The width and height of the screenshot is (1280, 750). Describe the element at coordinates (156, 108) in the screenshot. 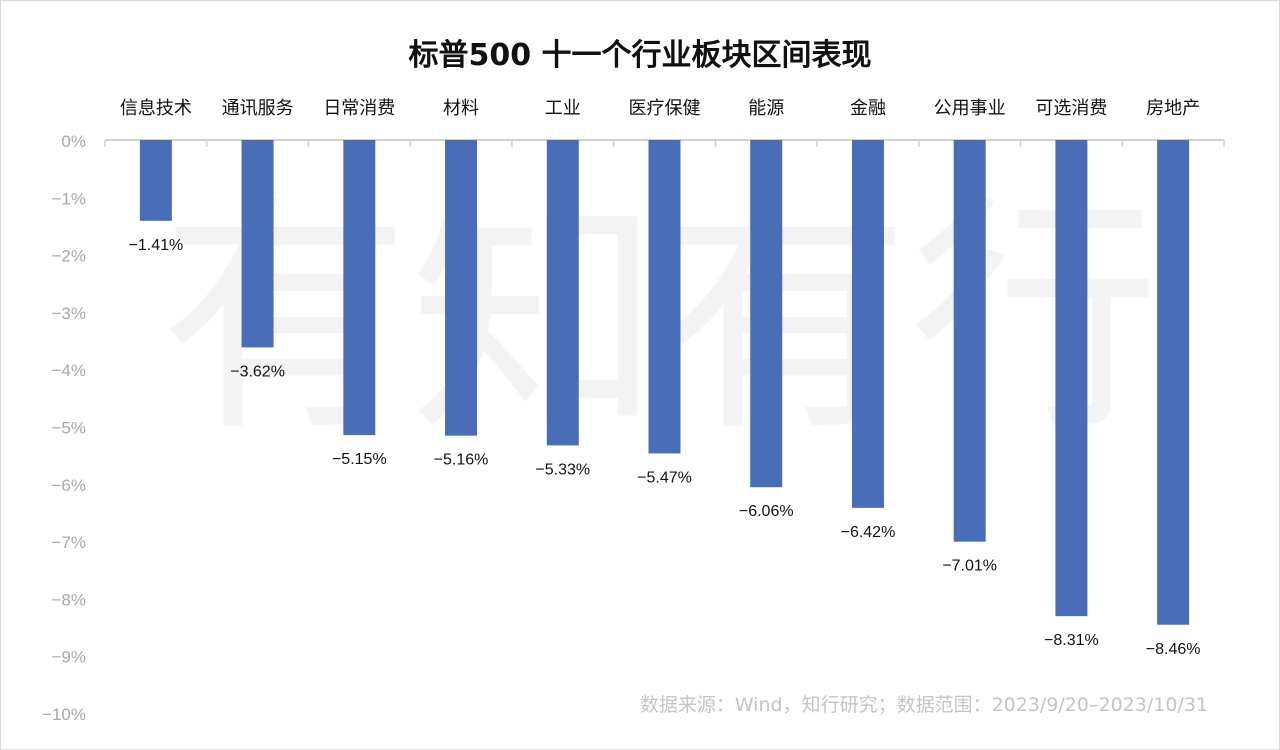

I see `category-label: 信息技术` at that location.